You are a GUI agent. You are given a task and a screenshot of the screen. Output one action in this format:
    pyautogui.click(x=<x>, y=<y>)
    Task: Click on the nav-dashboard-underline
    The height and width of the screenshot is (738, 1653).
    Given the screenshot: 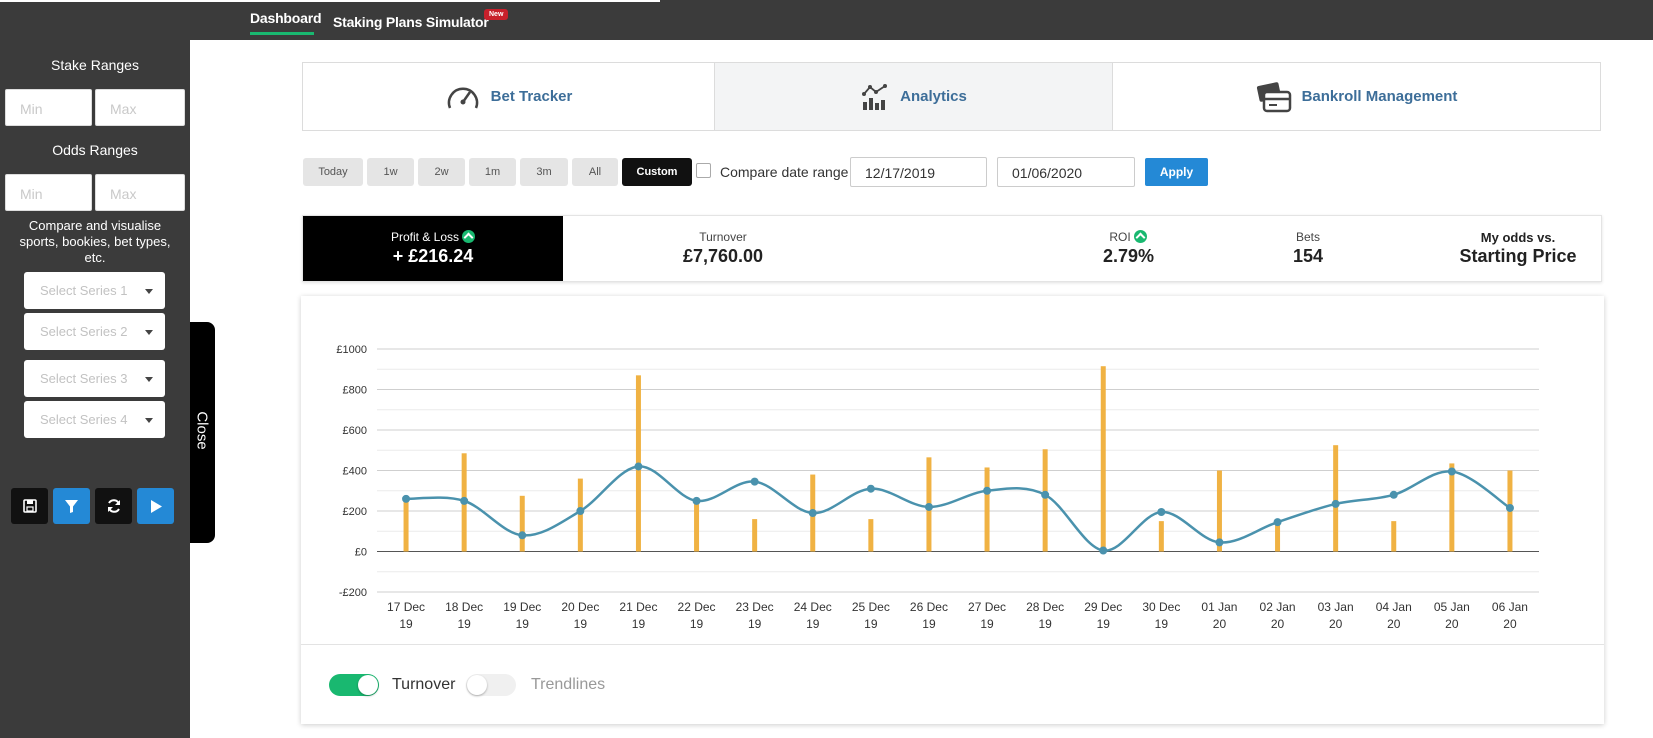 What is the action you would take?
    pyautogui.click(x=282, y=33)
    